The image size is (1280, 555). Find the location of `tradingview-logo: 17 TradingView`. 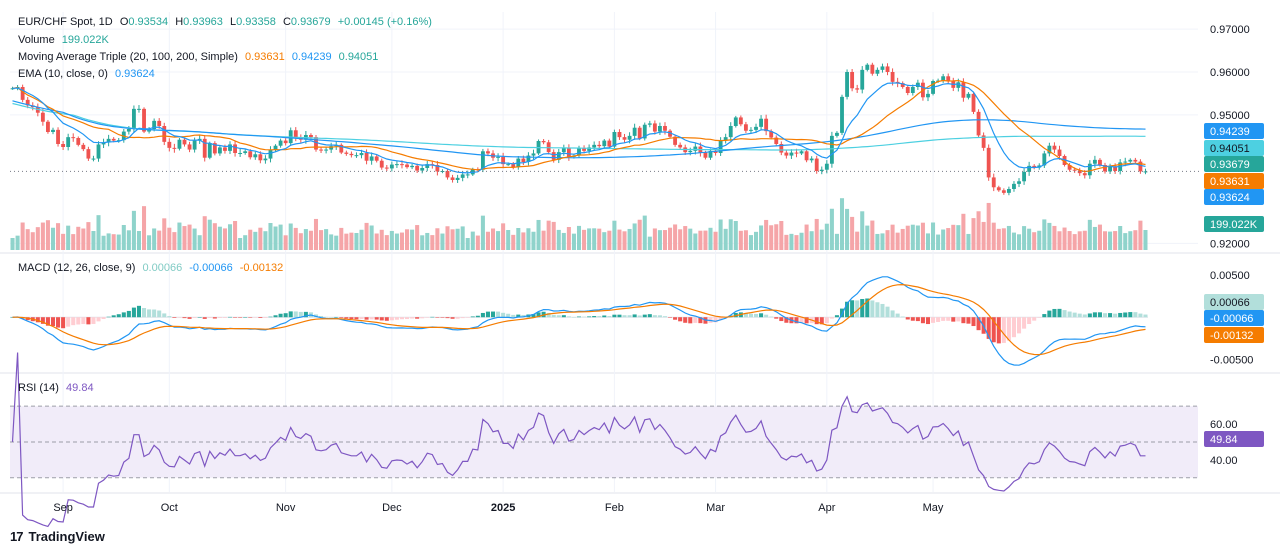

tradingview-logo: 17 TradingView is located at coordinates (57, 536).